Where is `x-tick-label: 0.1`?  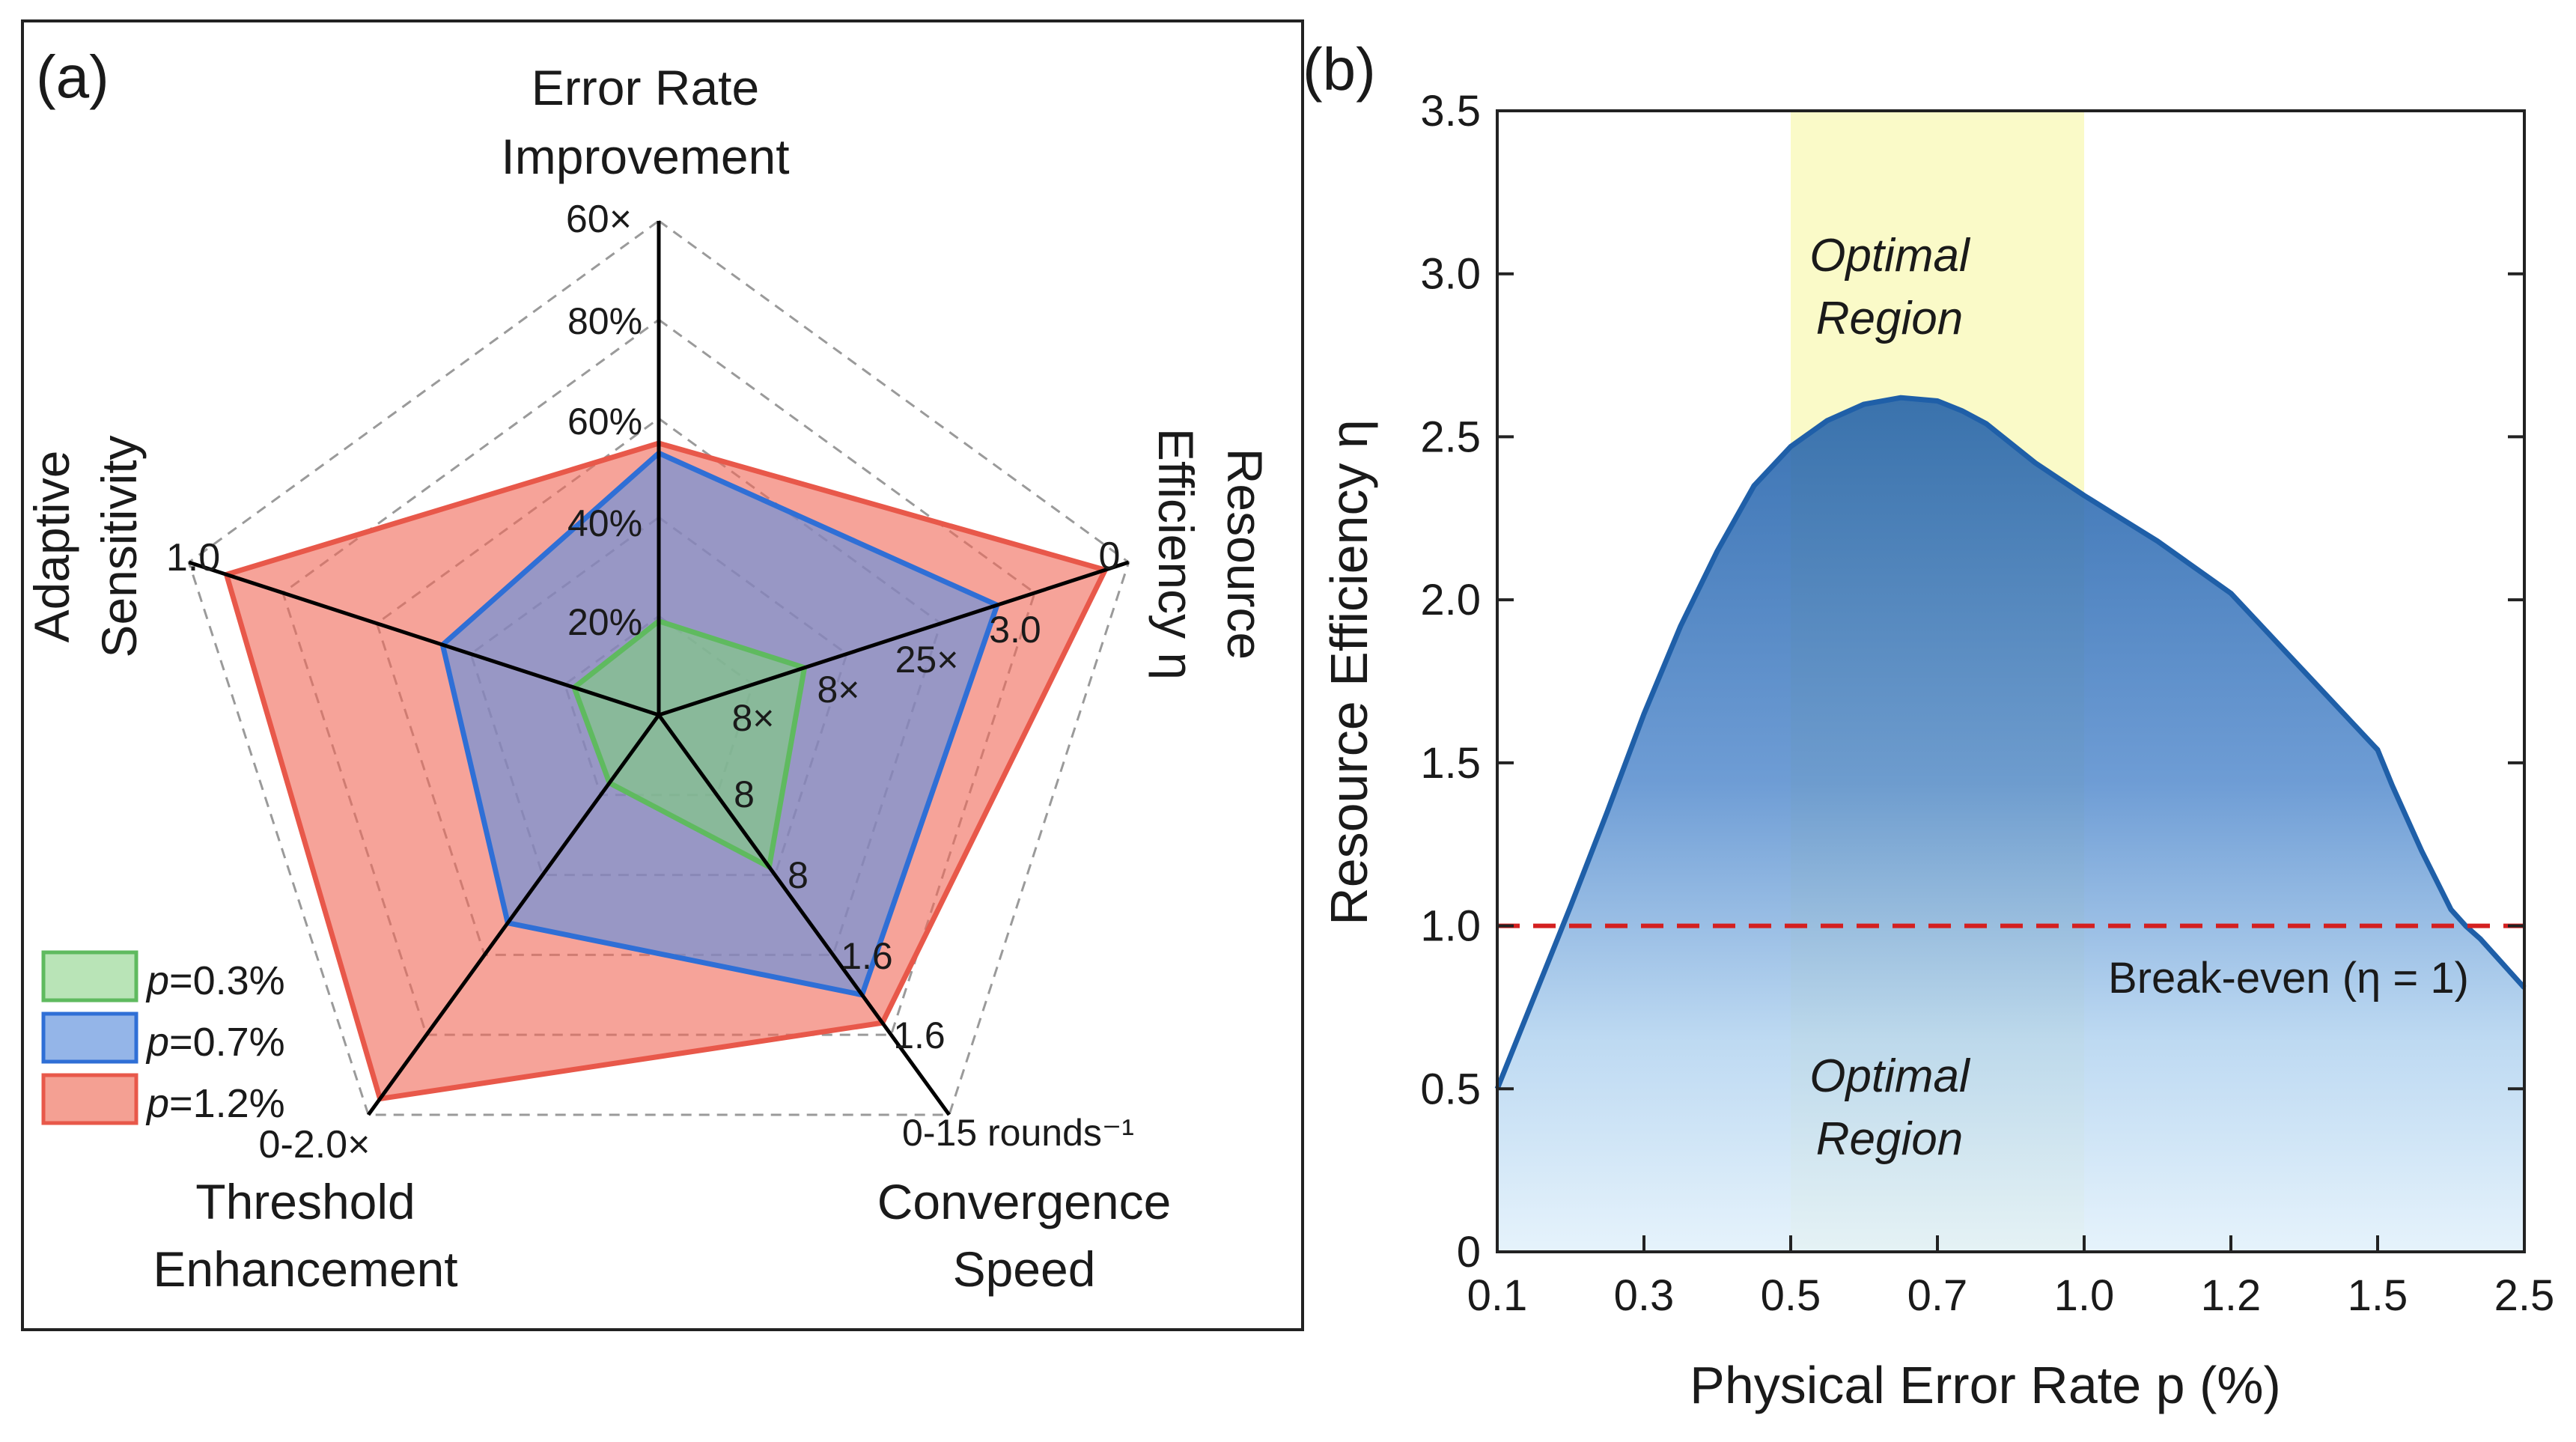 x-tick-label: 0.1 is located at coordinates (1497, 1295).